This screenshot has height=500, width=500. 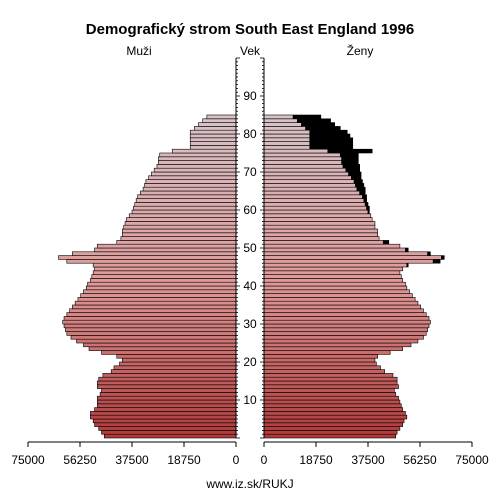 What do you see at coordinates (250, 134) in the screenshot?
I see `age-tick-label: 80` at bounding box center [250, 134].